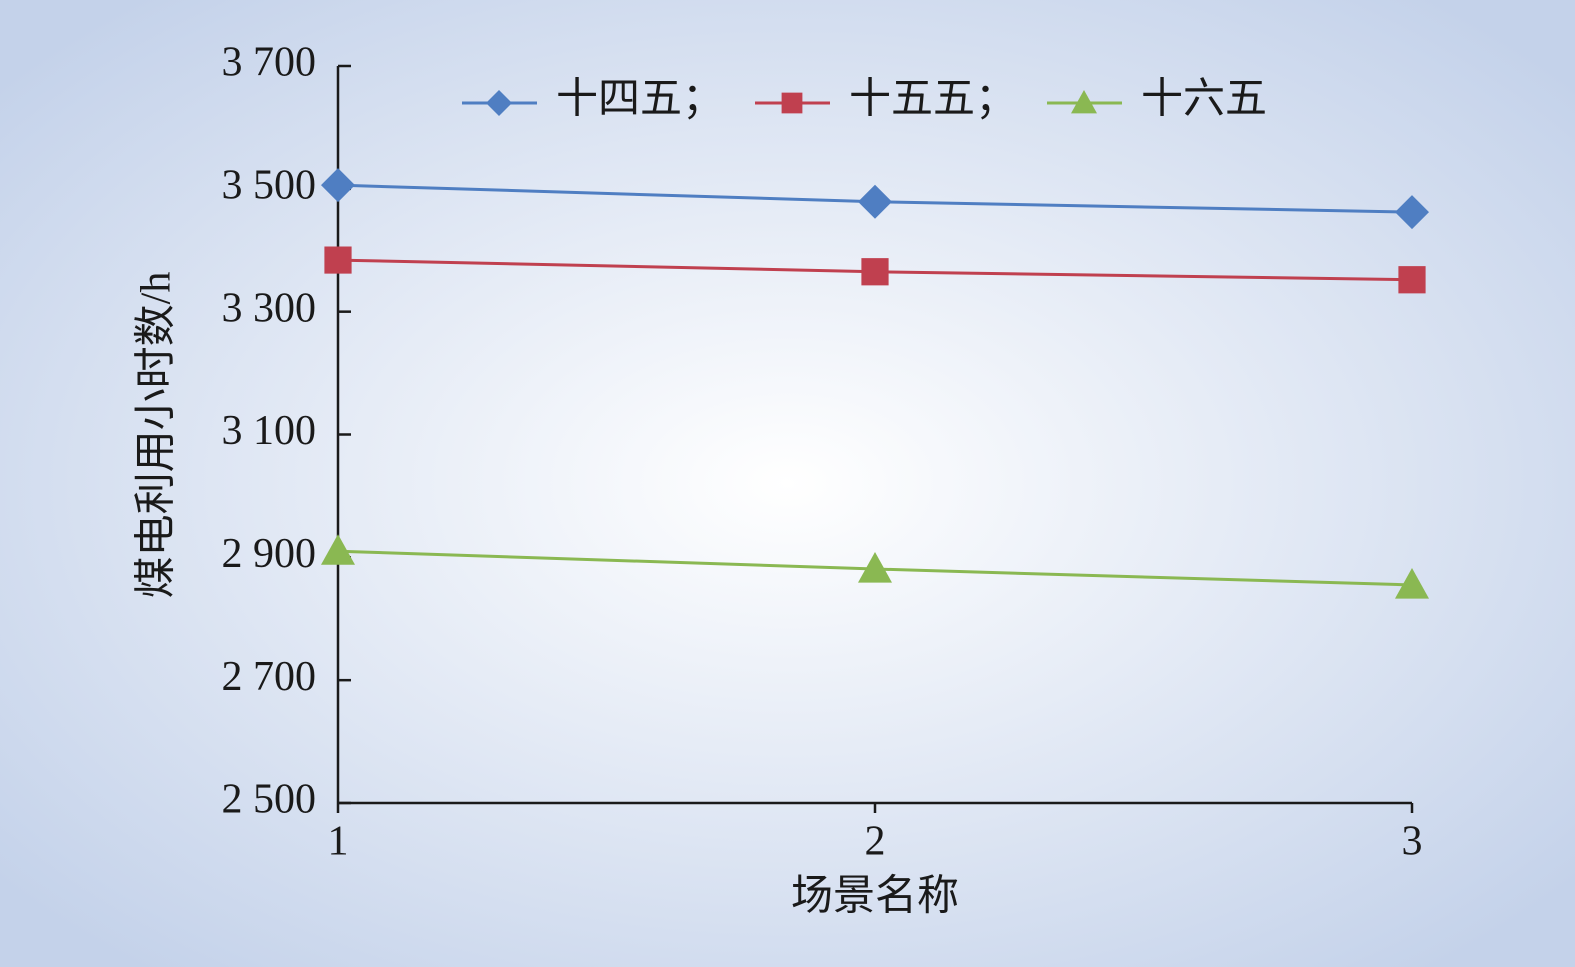 The width and height of the screenshot is (1575, 967). Describe the element at coordinates (269, 800) in the screenshot. I see `y-tick-label: 2 500` at that location.